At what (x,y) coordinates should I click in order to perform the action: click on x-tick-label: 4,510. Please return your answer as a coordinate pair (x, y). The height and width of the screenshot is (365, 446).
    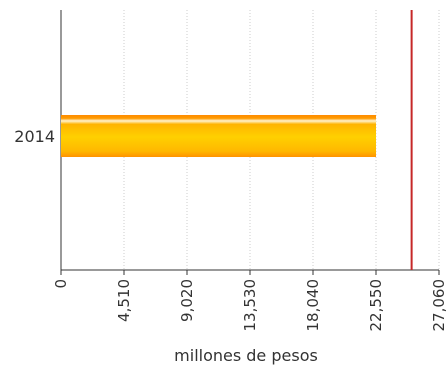
    Looking at the image, I should click on (124, 300).